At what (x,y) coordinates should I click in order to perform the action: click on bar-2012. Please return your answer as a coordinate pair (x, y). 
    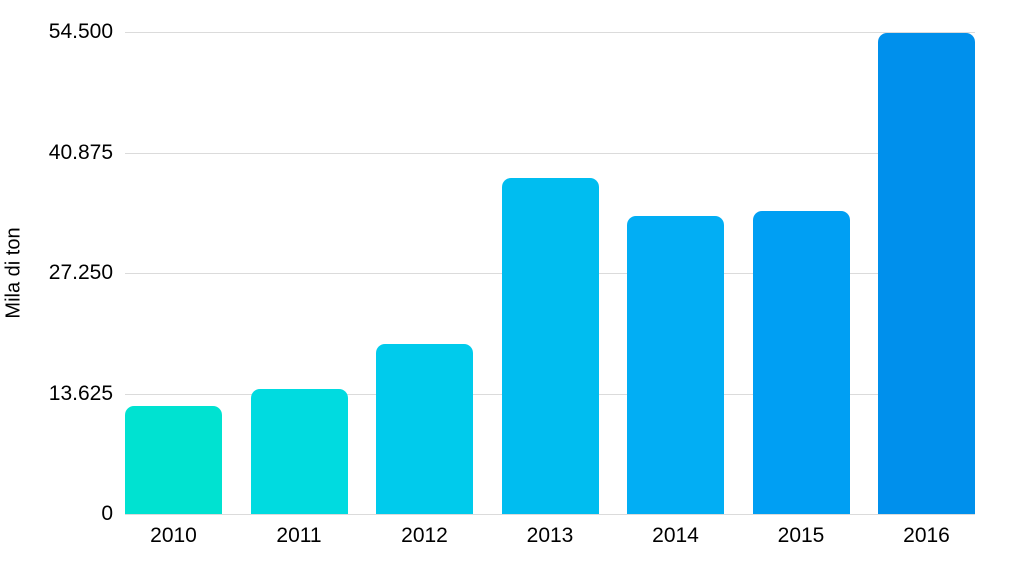
    Looking at the image, I should click on (424, 429).